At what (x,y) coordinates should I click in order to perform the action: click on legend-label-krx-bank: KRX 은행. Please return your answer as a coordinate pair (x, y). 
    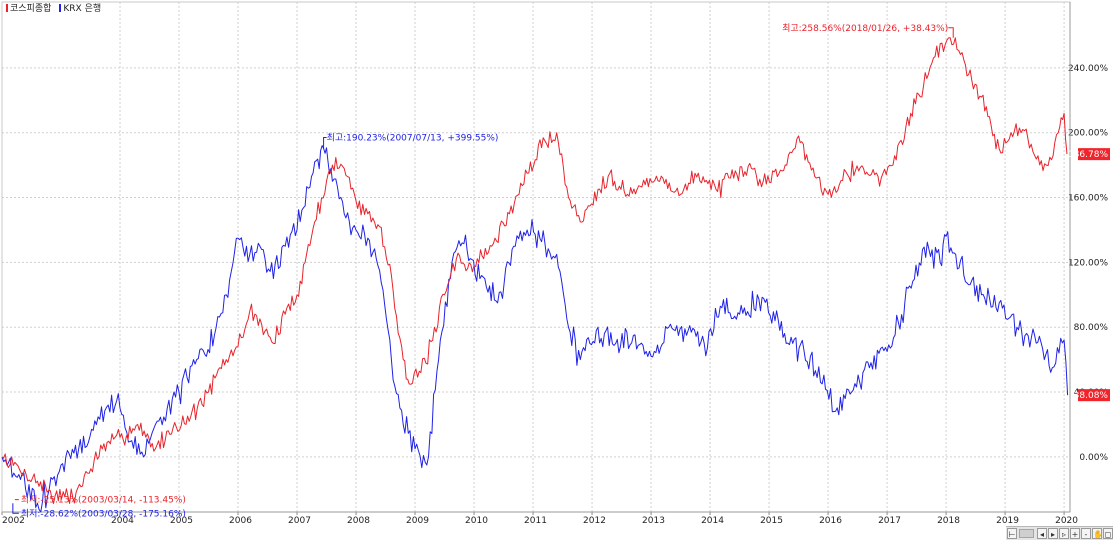
    Looking at the image, I should click on (82, 9).